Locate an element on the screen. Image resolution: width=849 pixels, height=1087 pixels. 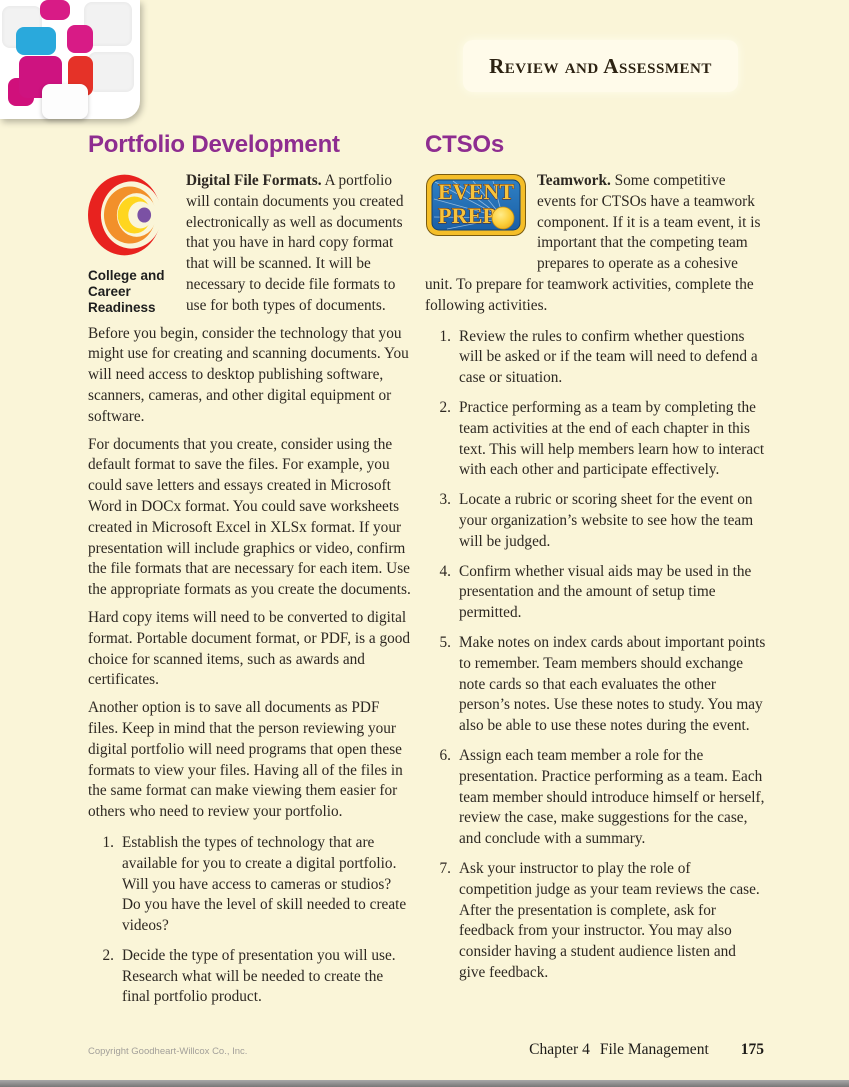
tiles-decoration-image is located at coordinates (70, 59).